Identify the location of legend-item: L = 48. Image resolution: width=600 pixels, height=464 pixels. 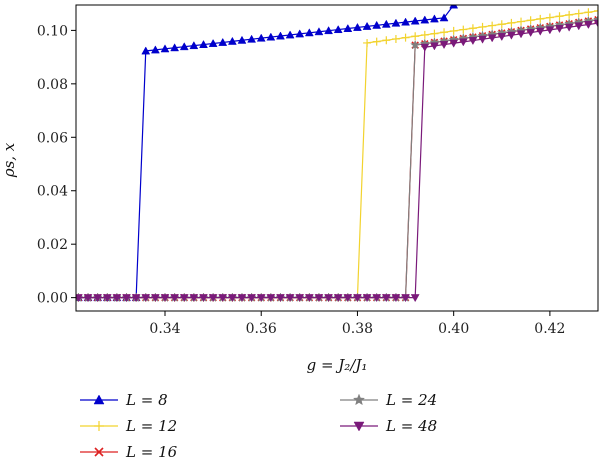
(388, 426).